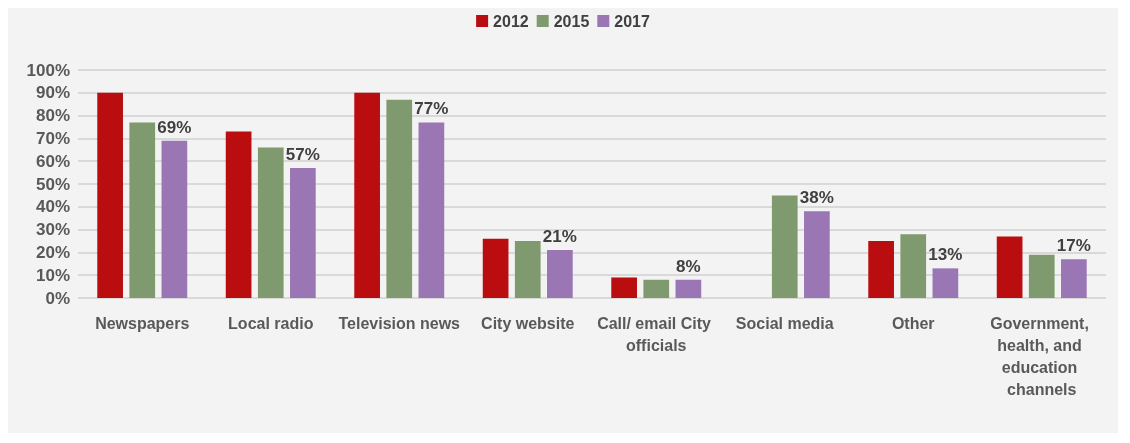 Image resolution: width=1130 pixels, height=443 pixels. I want to click on legend-label: 2017, so click(632, 21).